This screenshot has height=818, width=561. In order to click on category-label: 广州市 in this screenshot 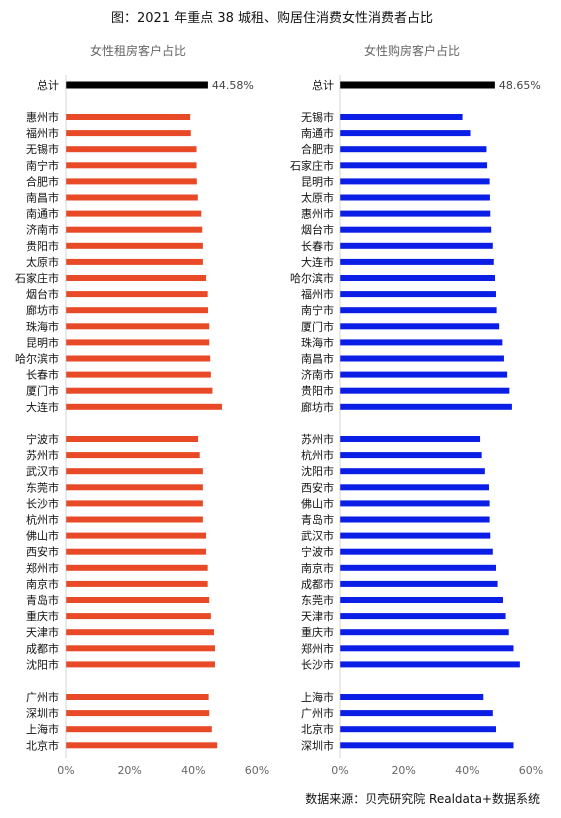, I will do `click(42, 697)`.